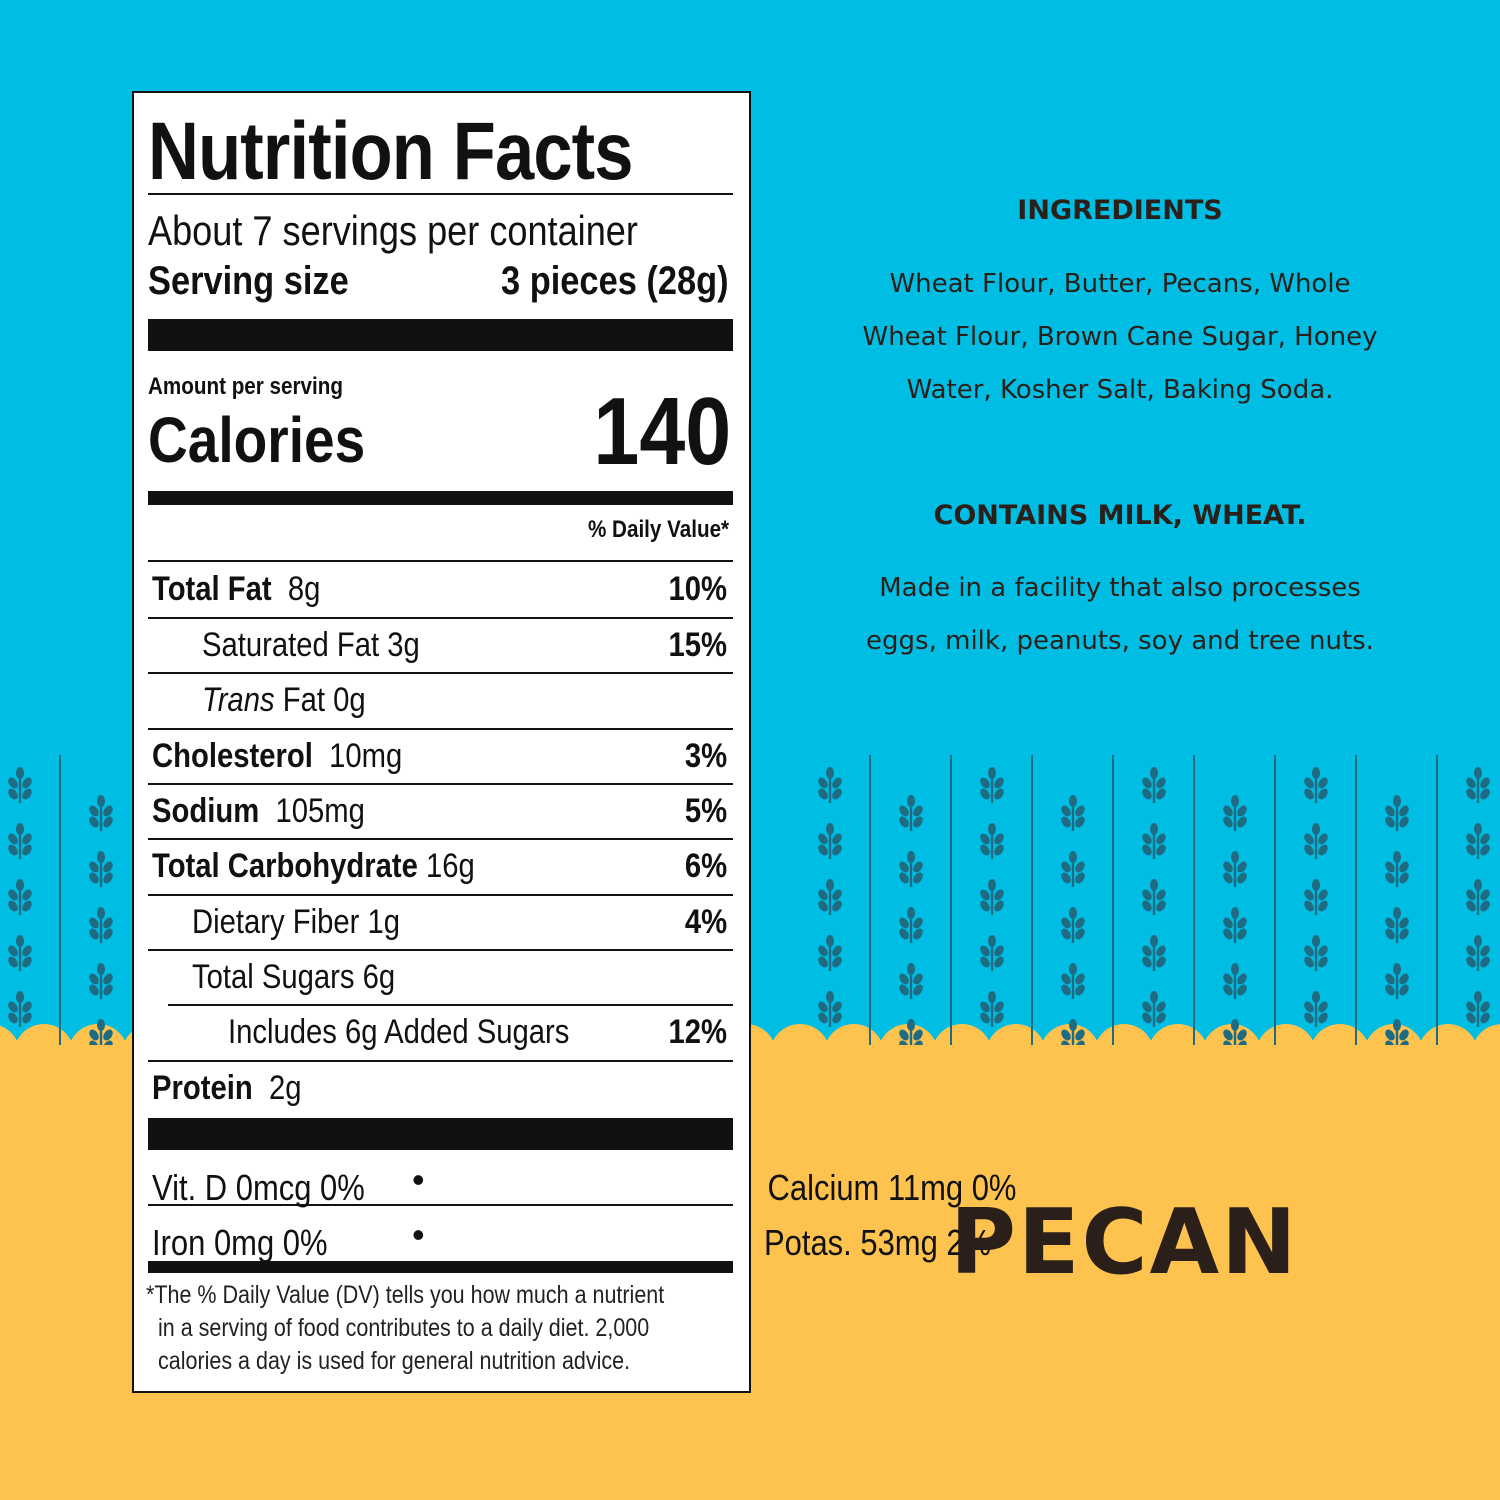 The height and width of the screenshot is (1500, 1500). What do you see at coordinates (697, 1032) in the screenshot?
I see `nutrient-dv: 12%` at bounding box center [697, 1032].